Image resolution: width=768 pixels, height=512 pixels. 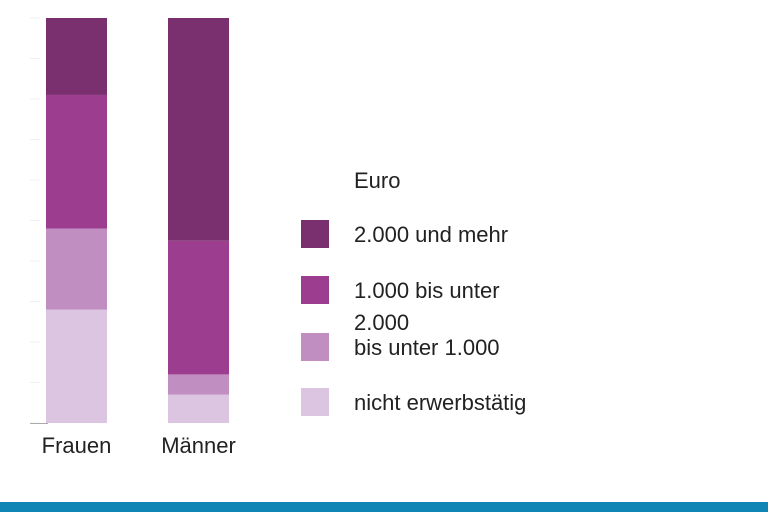 I want to click on x-tick-label-männer: Männer, so click(x=198, y=445).